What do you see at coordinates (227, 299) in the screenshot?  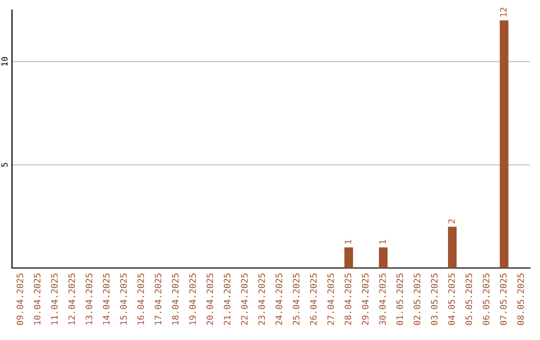 I see `x-tick-label: 21.04.2025` at bounding box center [227, 299].